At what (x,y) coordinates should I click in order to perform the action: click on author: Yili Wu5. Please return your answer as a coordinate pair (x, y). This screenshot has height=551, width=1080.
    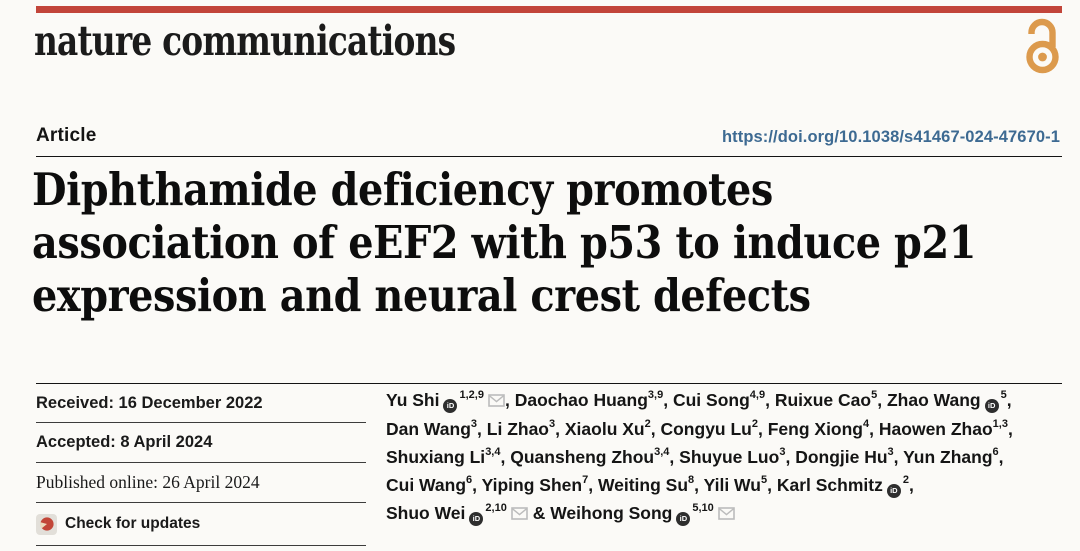
    Looking at the image, I should click on (736, 485).